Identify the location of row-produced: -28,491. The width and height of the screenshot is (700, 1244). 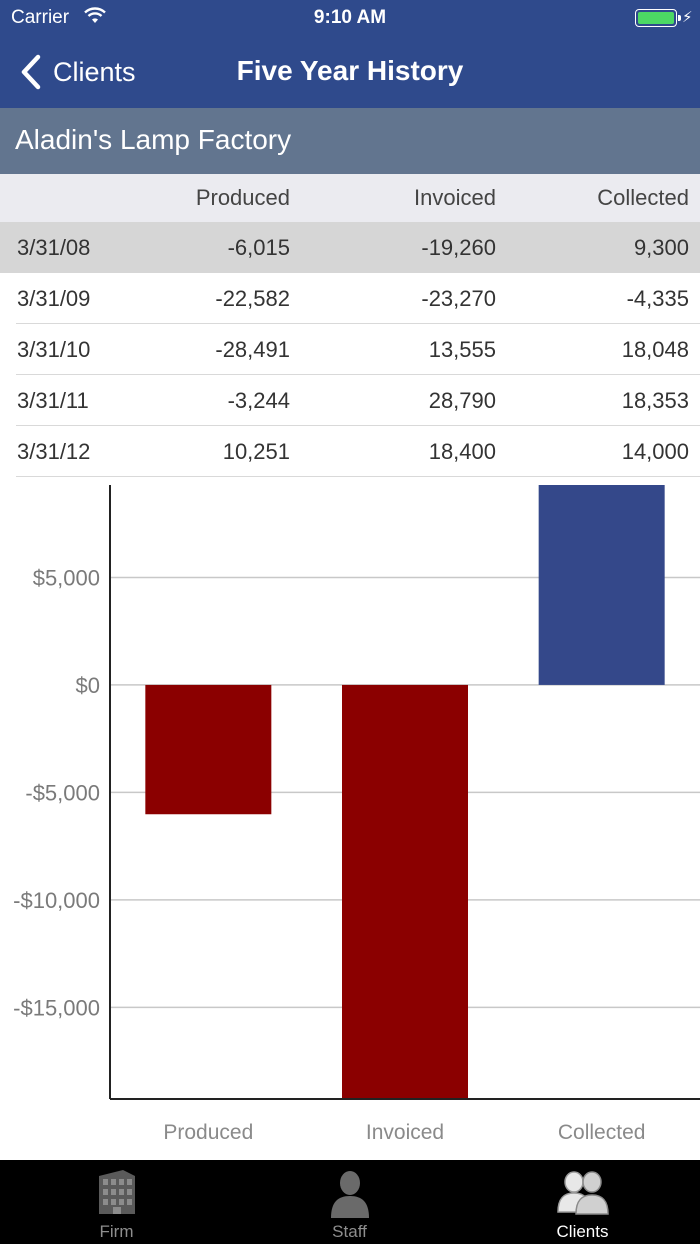
(252, 349).